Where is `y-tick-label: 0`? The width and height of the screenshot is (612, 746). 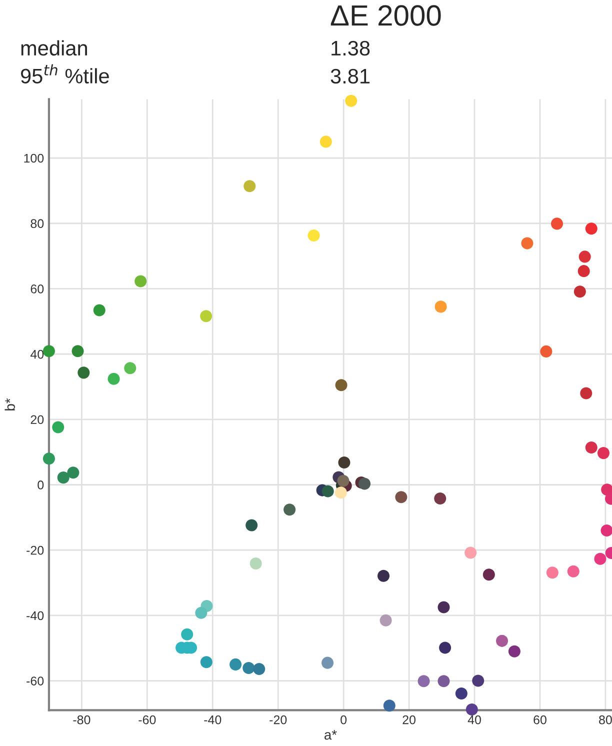 y-tick-label: 0 is located at coordinates (41, 485).